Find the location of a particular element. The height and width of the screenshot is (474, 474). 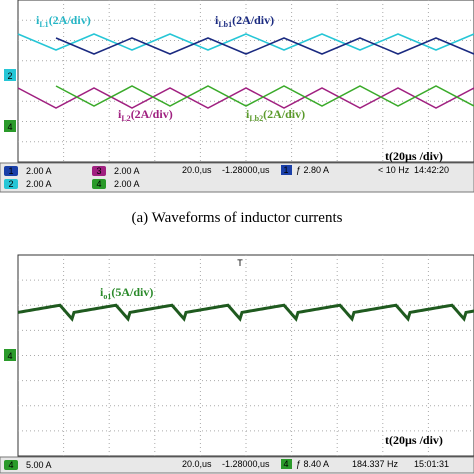

label-scale: (5A/div) is located at coordinates (132, 292).